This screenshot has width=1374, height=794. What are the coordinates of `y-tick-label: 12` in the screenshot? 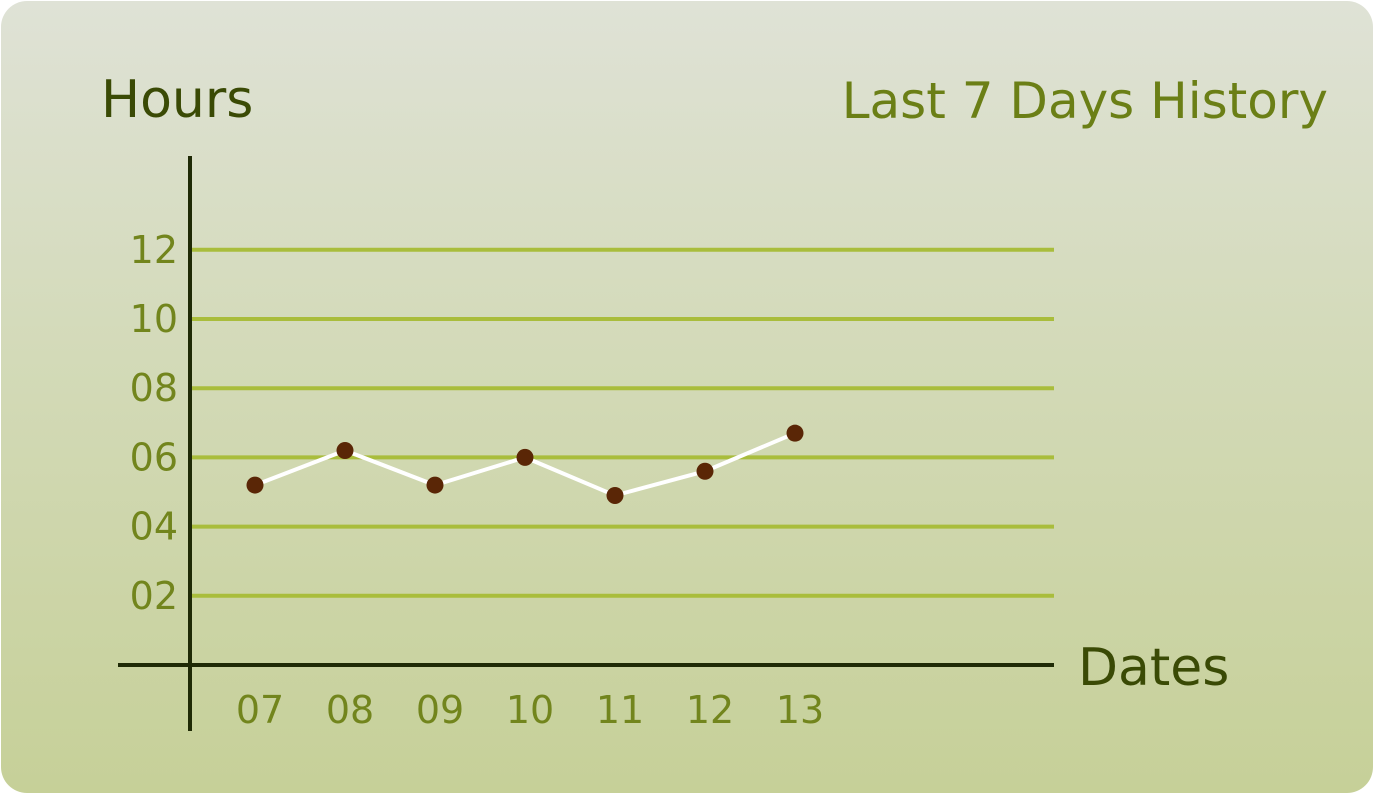 It's located at (154, 250).